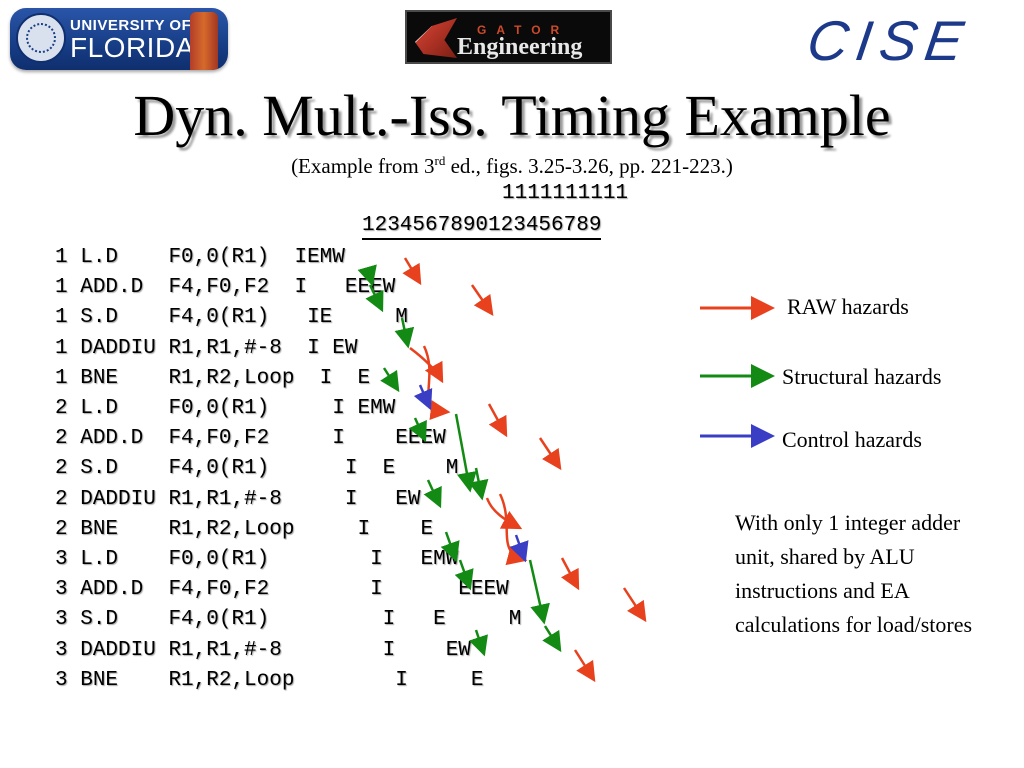  Describe the element at coordinates (862, 376) in the screenshot. I see `structural-hazards-label: Structural hazards` at that location.